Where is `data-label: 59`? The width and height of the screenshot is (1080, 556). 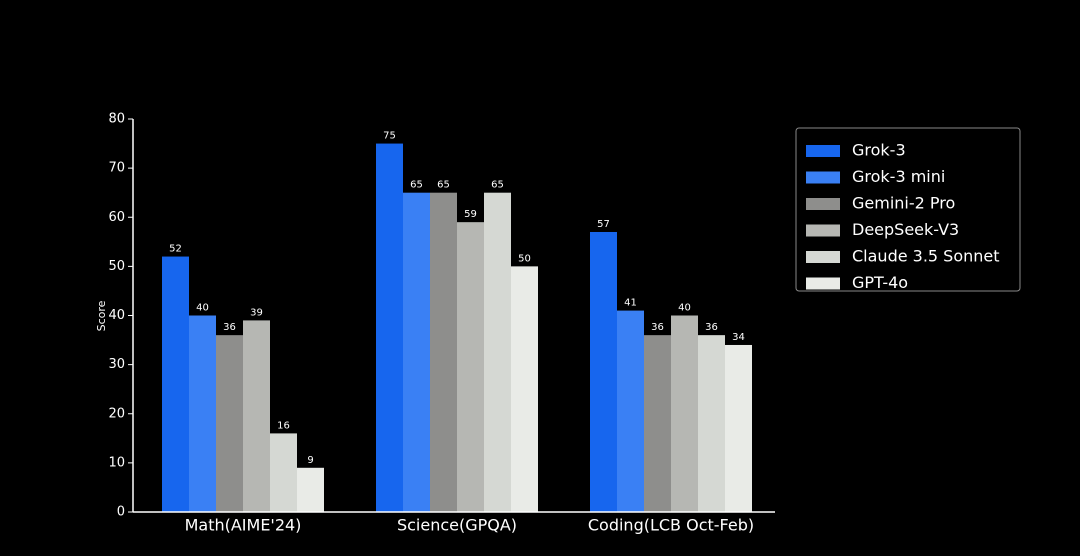 data-label: 59 is located at coordinates (470, 214).